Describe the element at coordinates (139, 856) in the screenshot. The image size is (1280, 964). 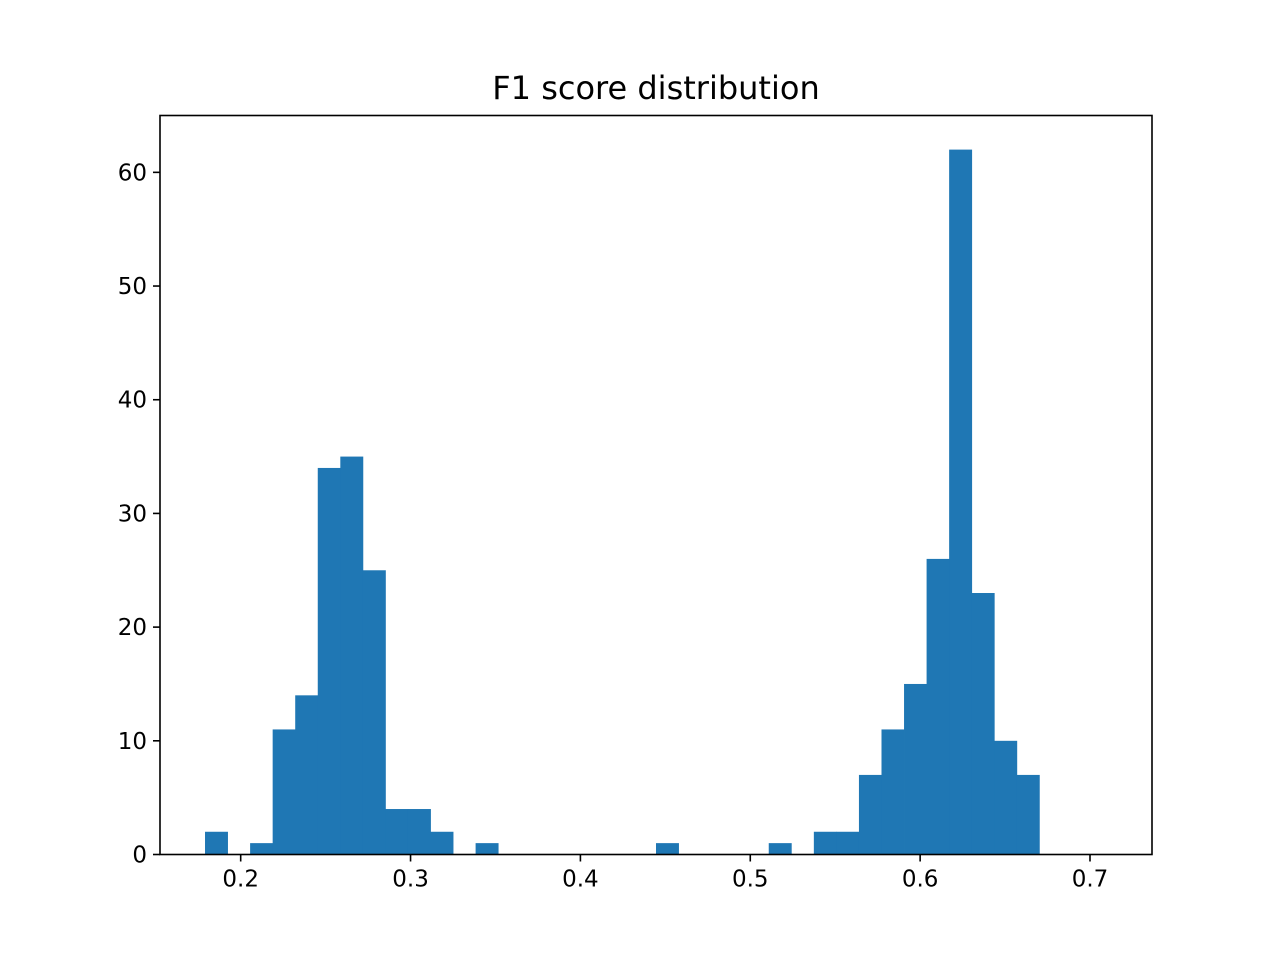
I see `y-tick-label: 0` at that location.